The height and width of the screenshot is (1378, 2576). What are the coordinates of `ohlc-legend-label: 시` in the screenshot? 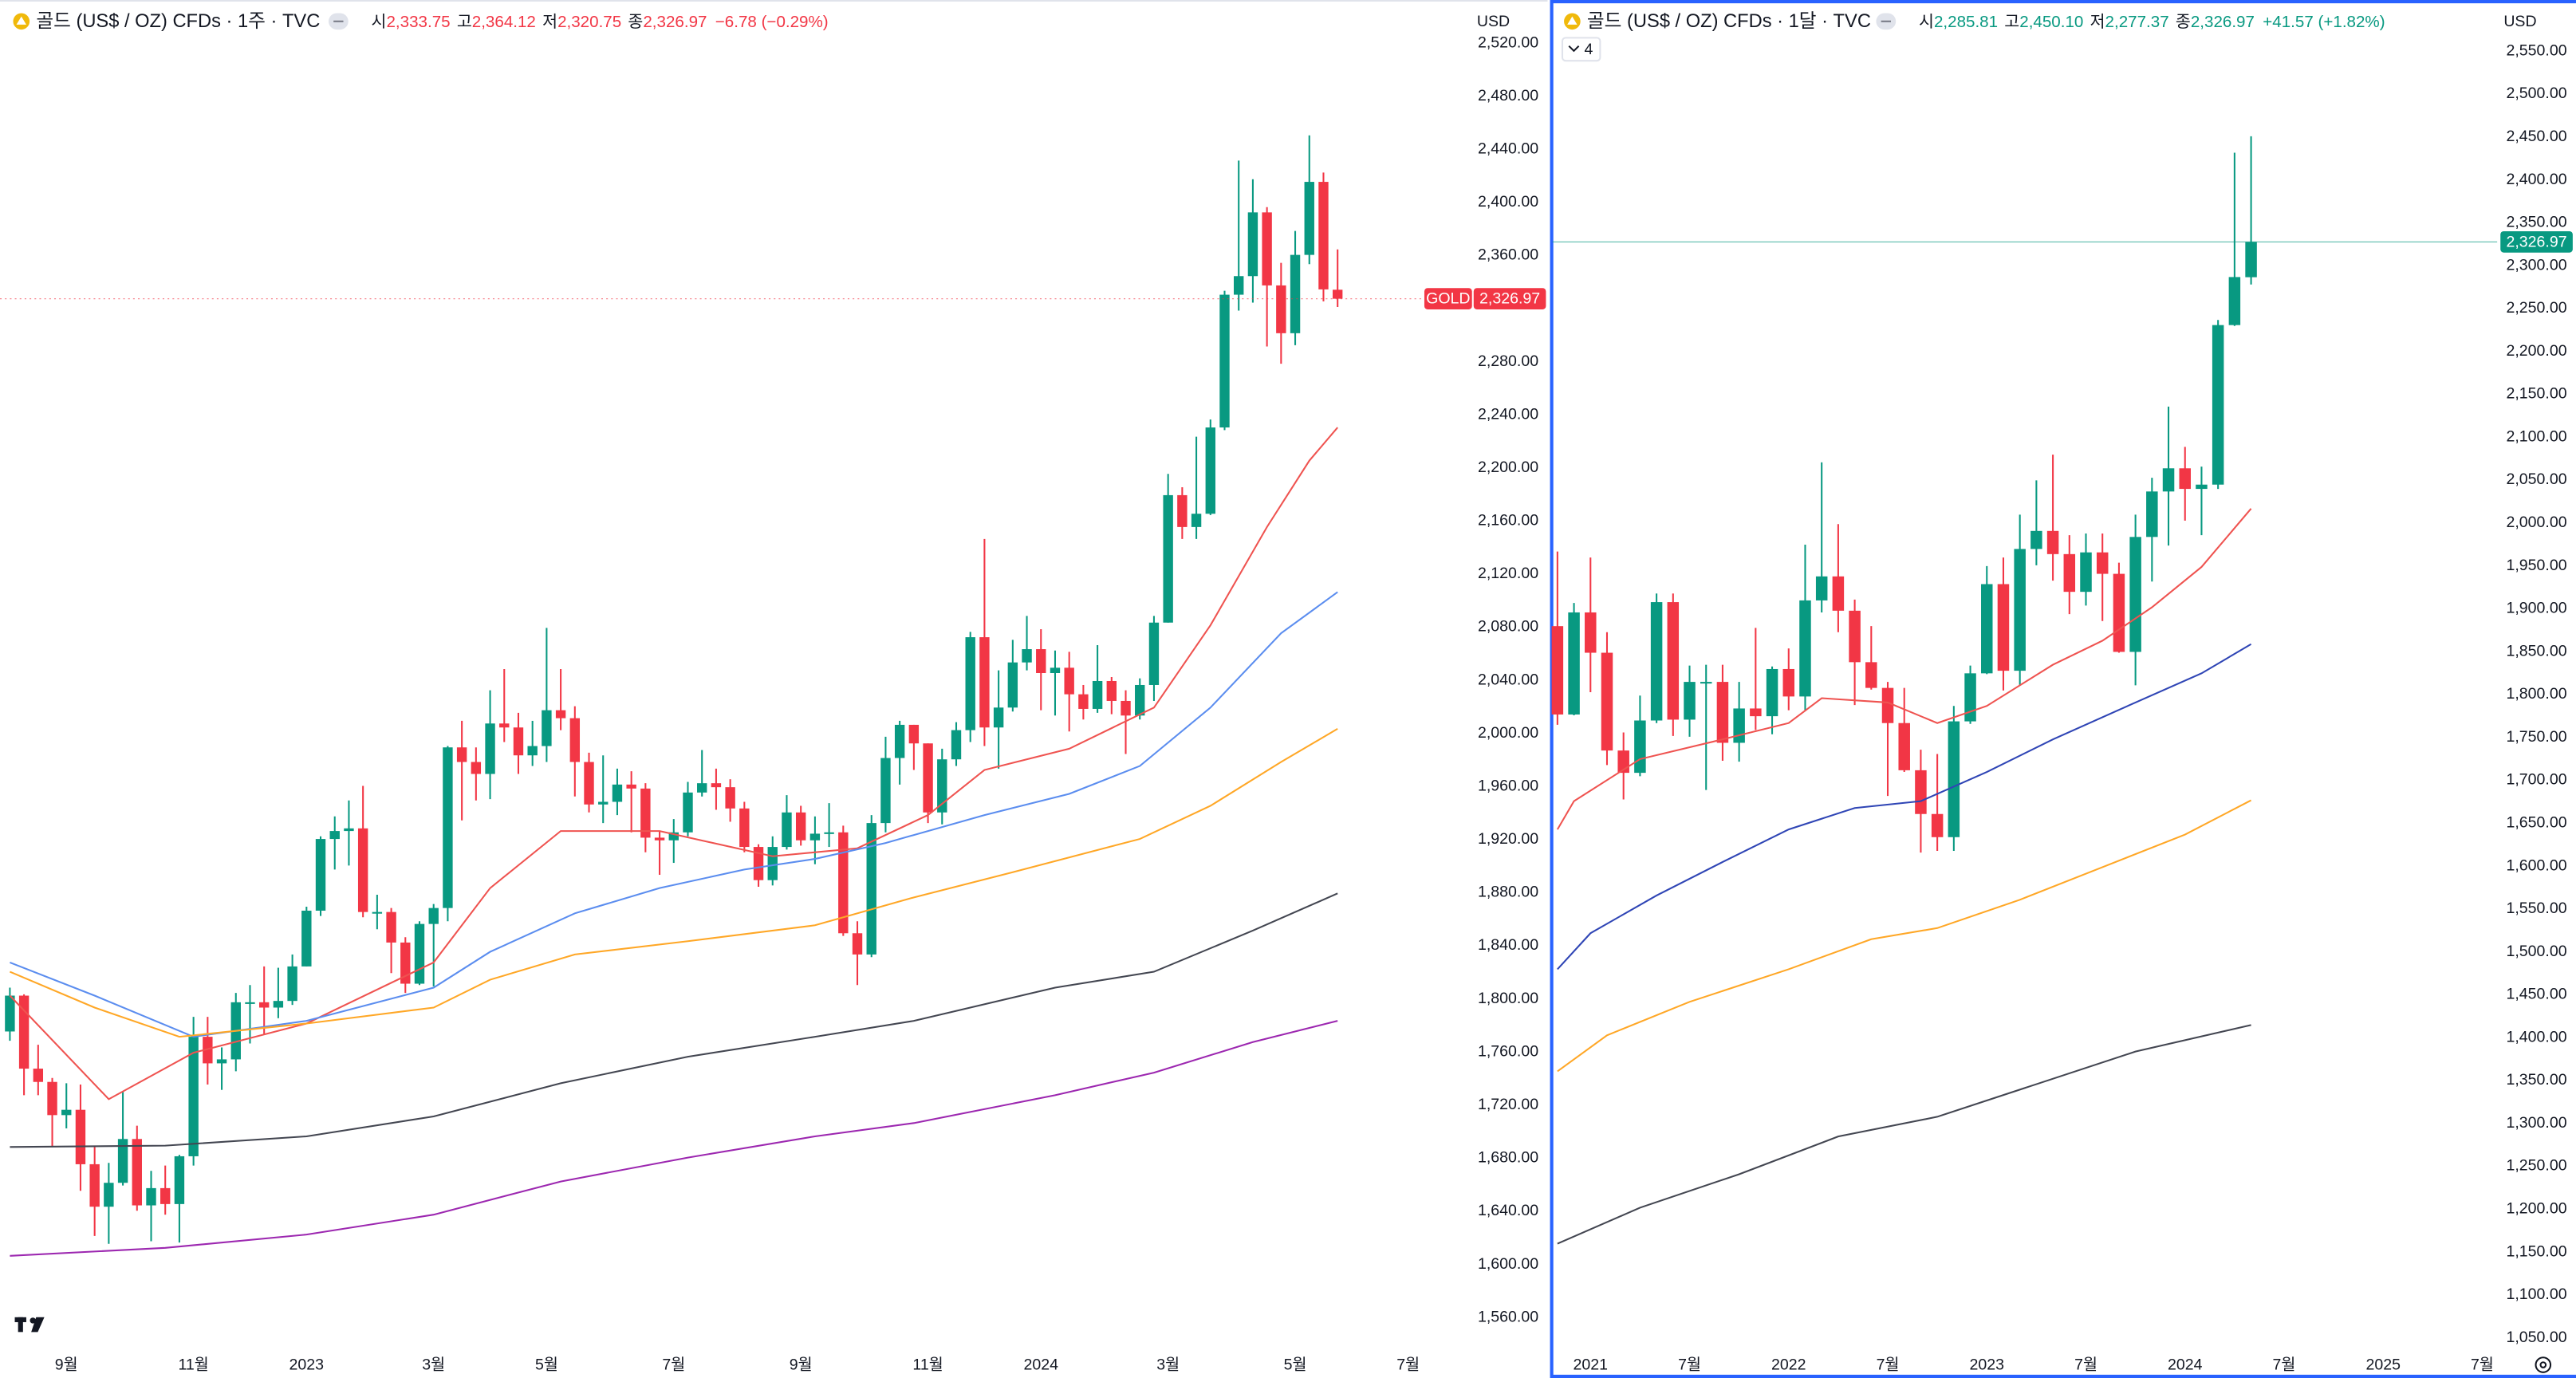 It's located at (1926, 21).